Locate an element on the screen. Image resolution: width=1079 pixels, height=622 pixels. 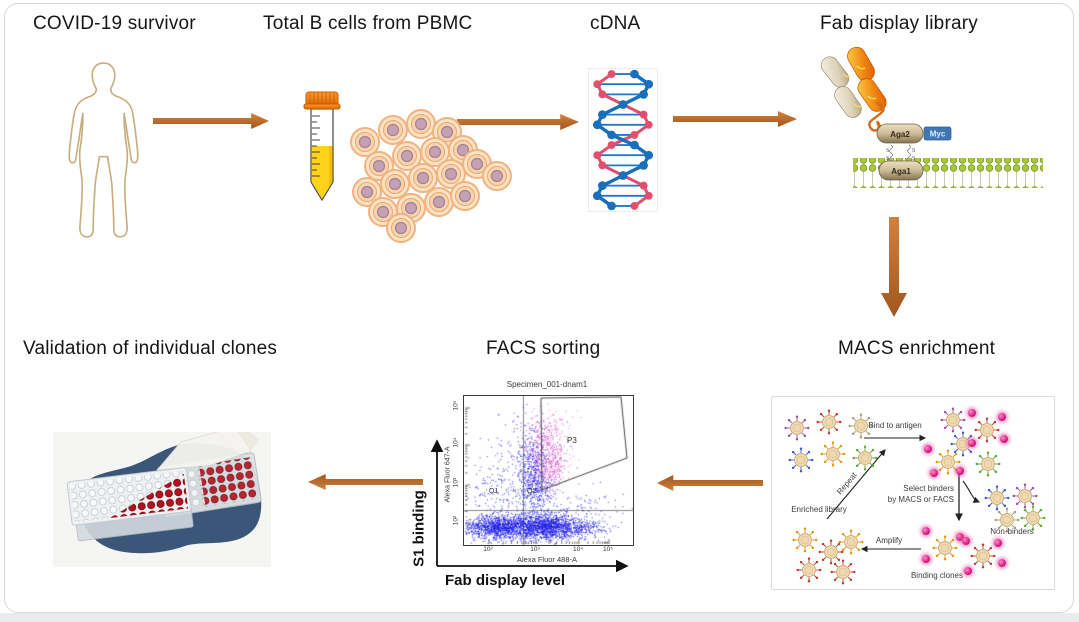
facs-scatter-canvas is located at coordinates (548, 470).